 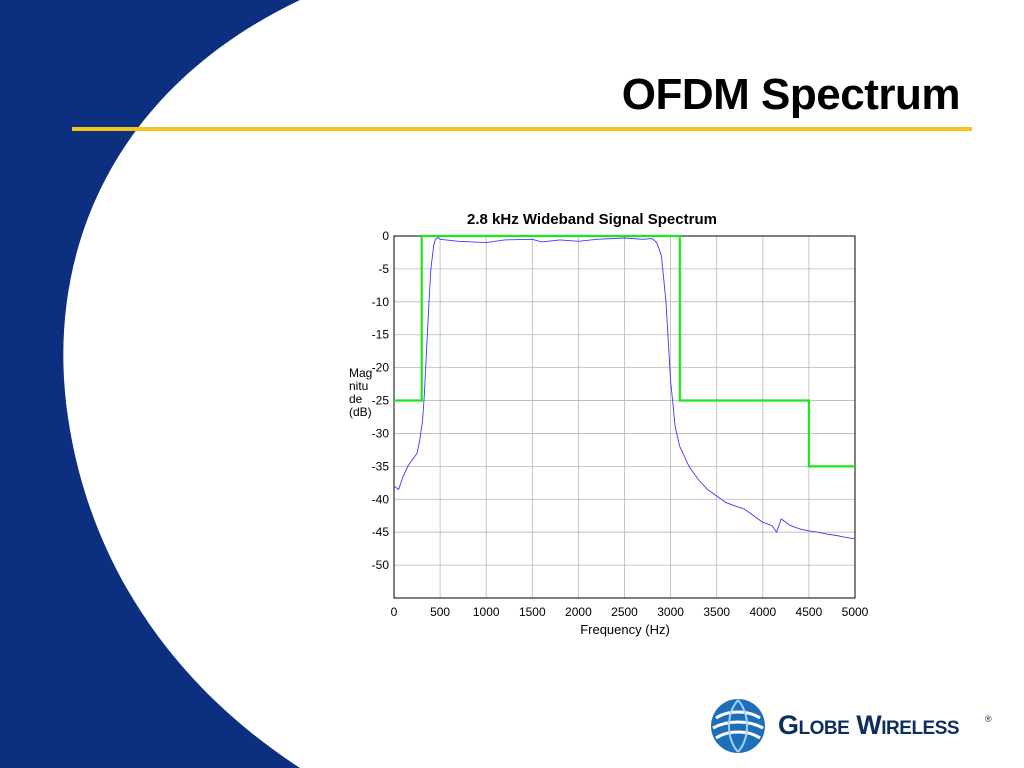 What do you see at coordinates (381, 433) in the screenshot?
I see `y-tick-label: -30` at bounding box center [381, 433].